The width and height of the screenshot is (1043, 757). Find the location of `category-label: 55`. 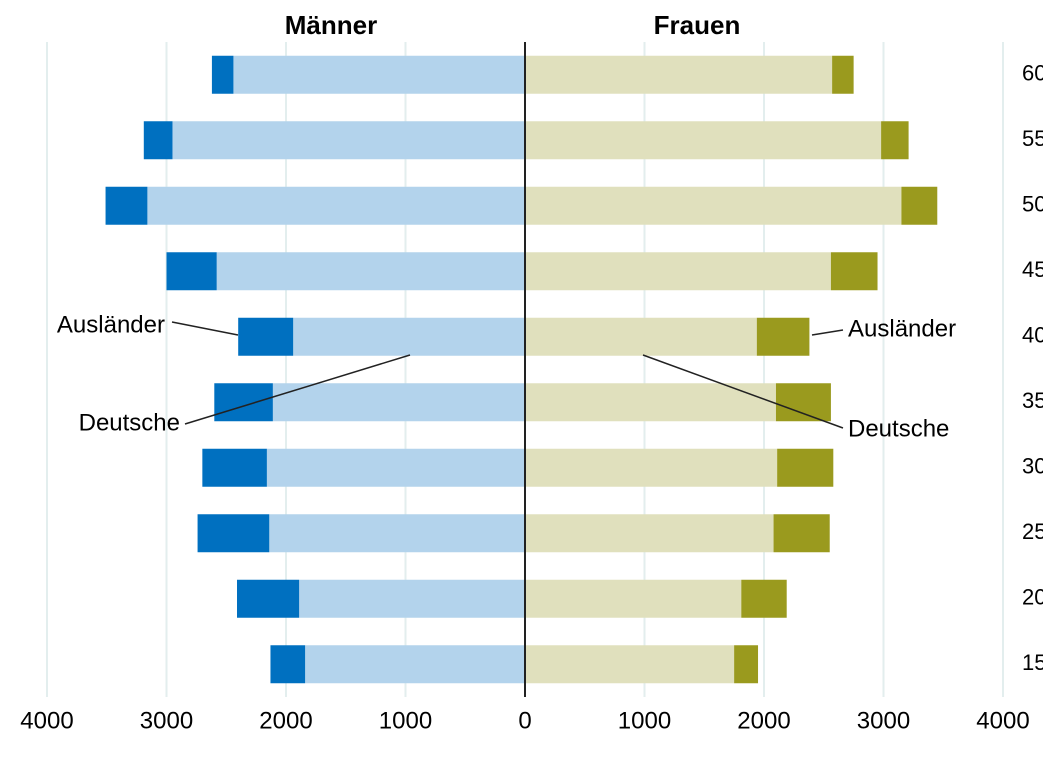

category-label: 55 is located at coordinates (1032, 138).